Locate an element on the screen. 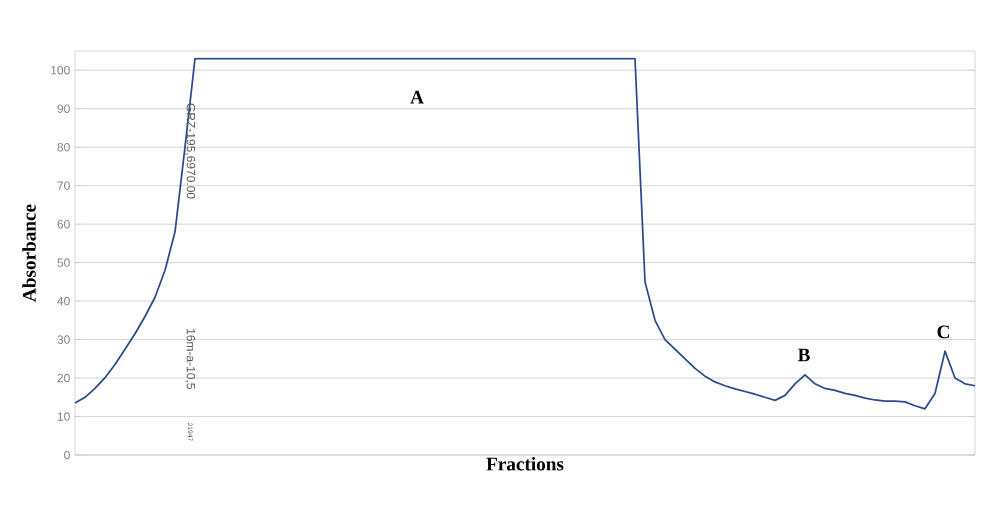 This screenshot has height=508, width=1004. y-tick-label: 90 is located at coordinates (63, 108).